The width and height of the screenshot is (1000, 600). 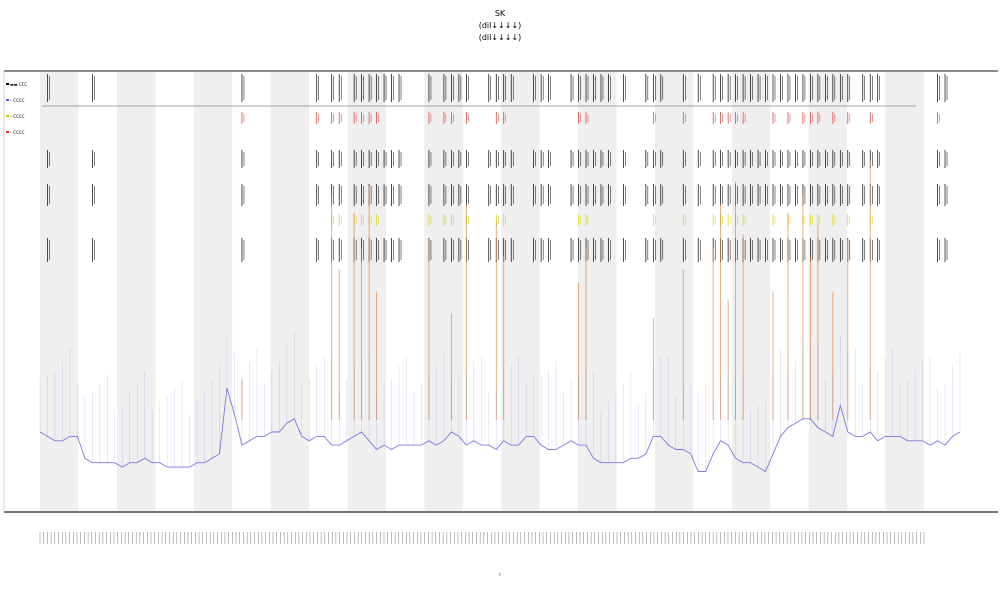 I want to click on title-line: SK, so click(x=500, y=13).